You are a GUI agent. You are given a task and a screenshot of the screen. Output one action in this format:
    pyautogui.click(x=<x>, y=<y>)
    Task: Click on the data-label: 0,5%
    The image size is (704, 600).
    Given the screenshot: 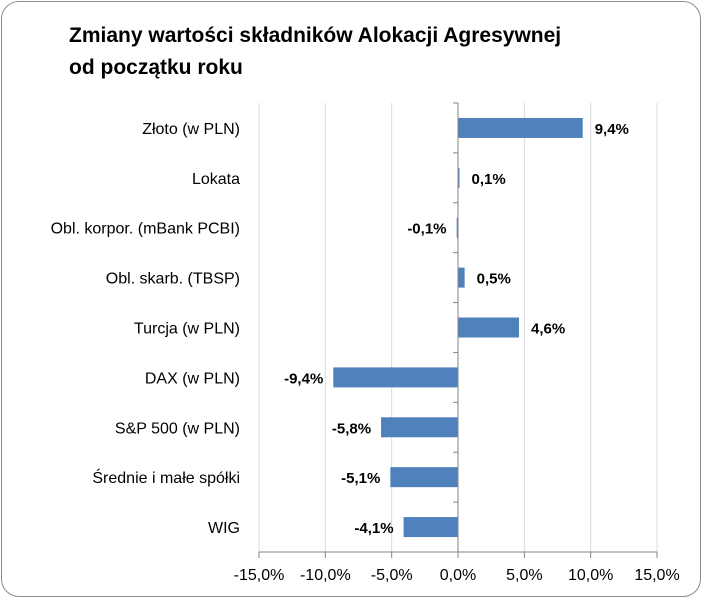 What is the action you would take?
    pyautogui.click(x=494, y=279)
    